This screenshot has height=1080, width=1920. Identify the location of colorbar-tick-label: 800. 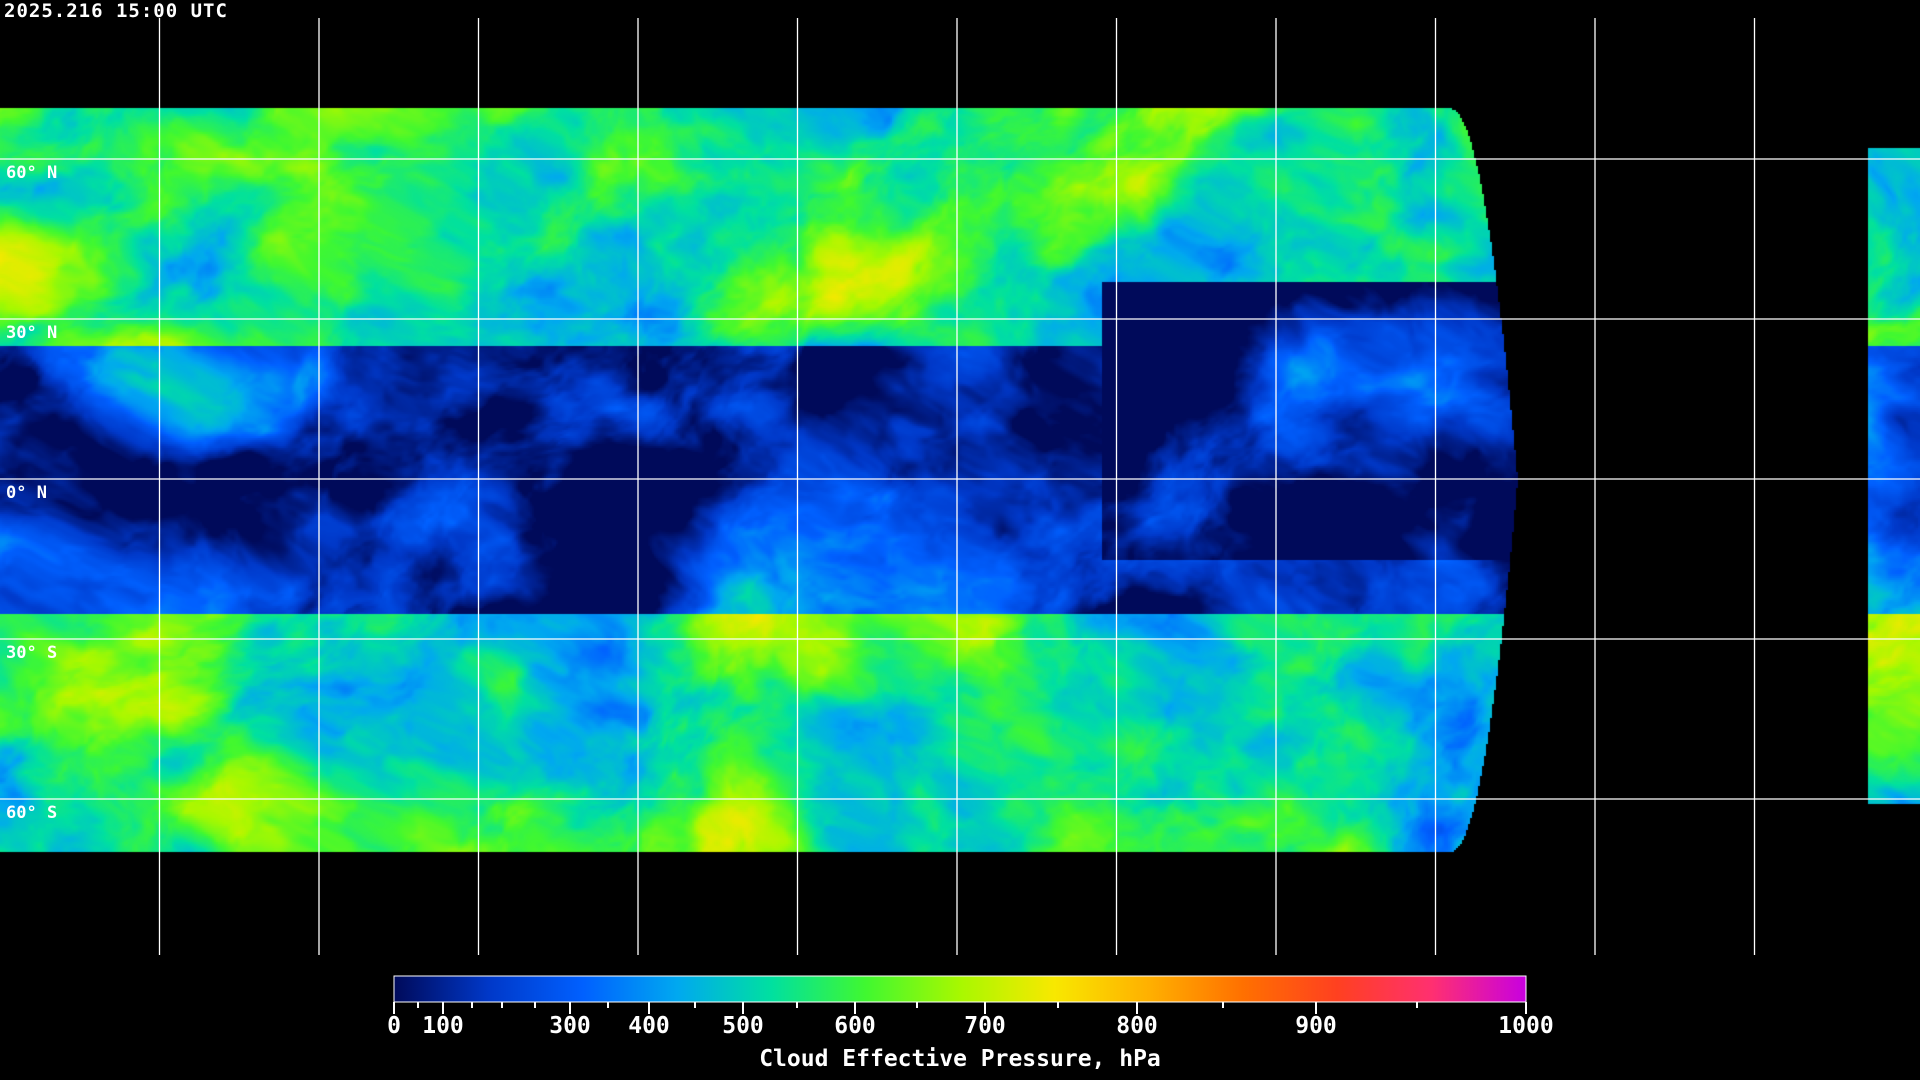
(1137, 1026).